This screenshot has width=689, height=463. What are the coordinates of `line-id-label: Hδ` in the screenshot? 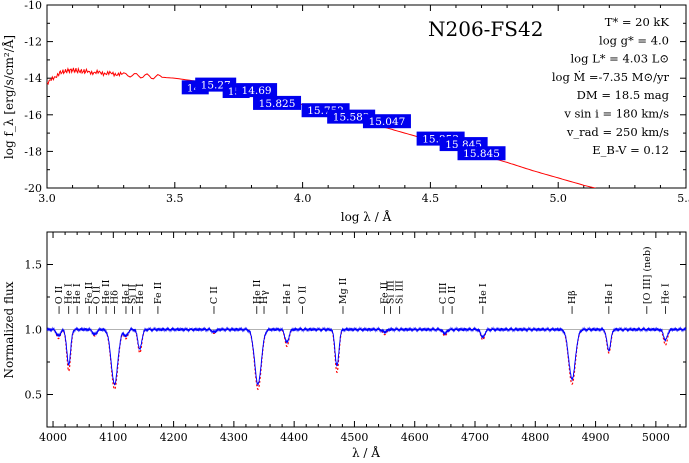 It's located at (115, 297).